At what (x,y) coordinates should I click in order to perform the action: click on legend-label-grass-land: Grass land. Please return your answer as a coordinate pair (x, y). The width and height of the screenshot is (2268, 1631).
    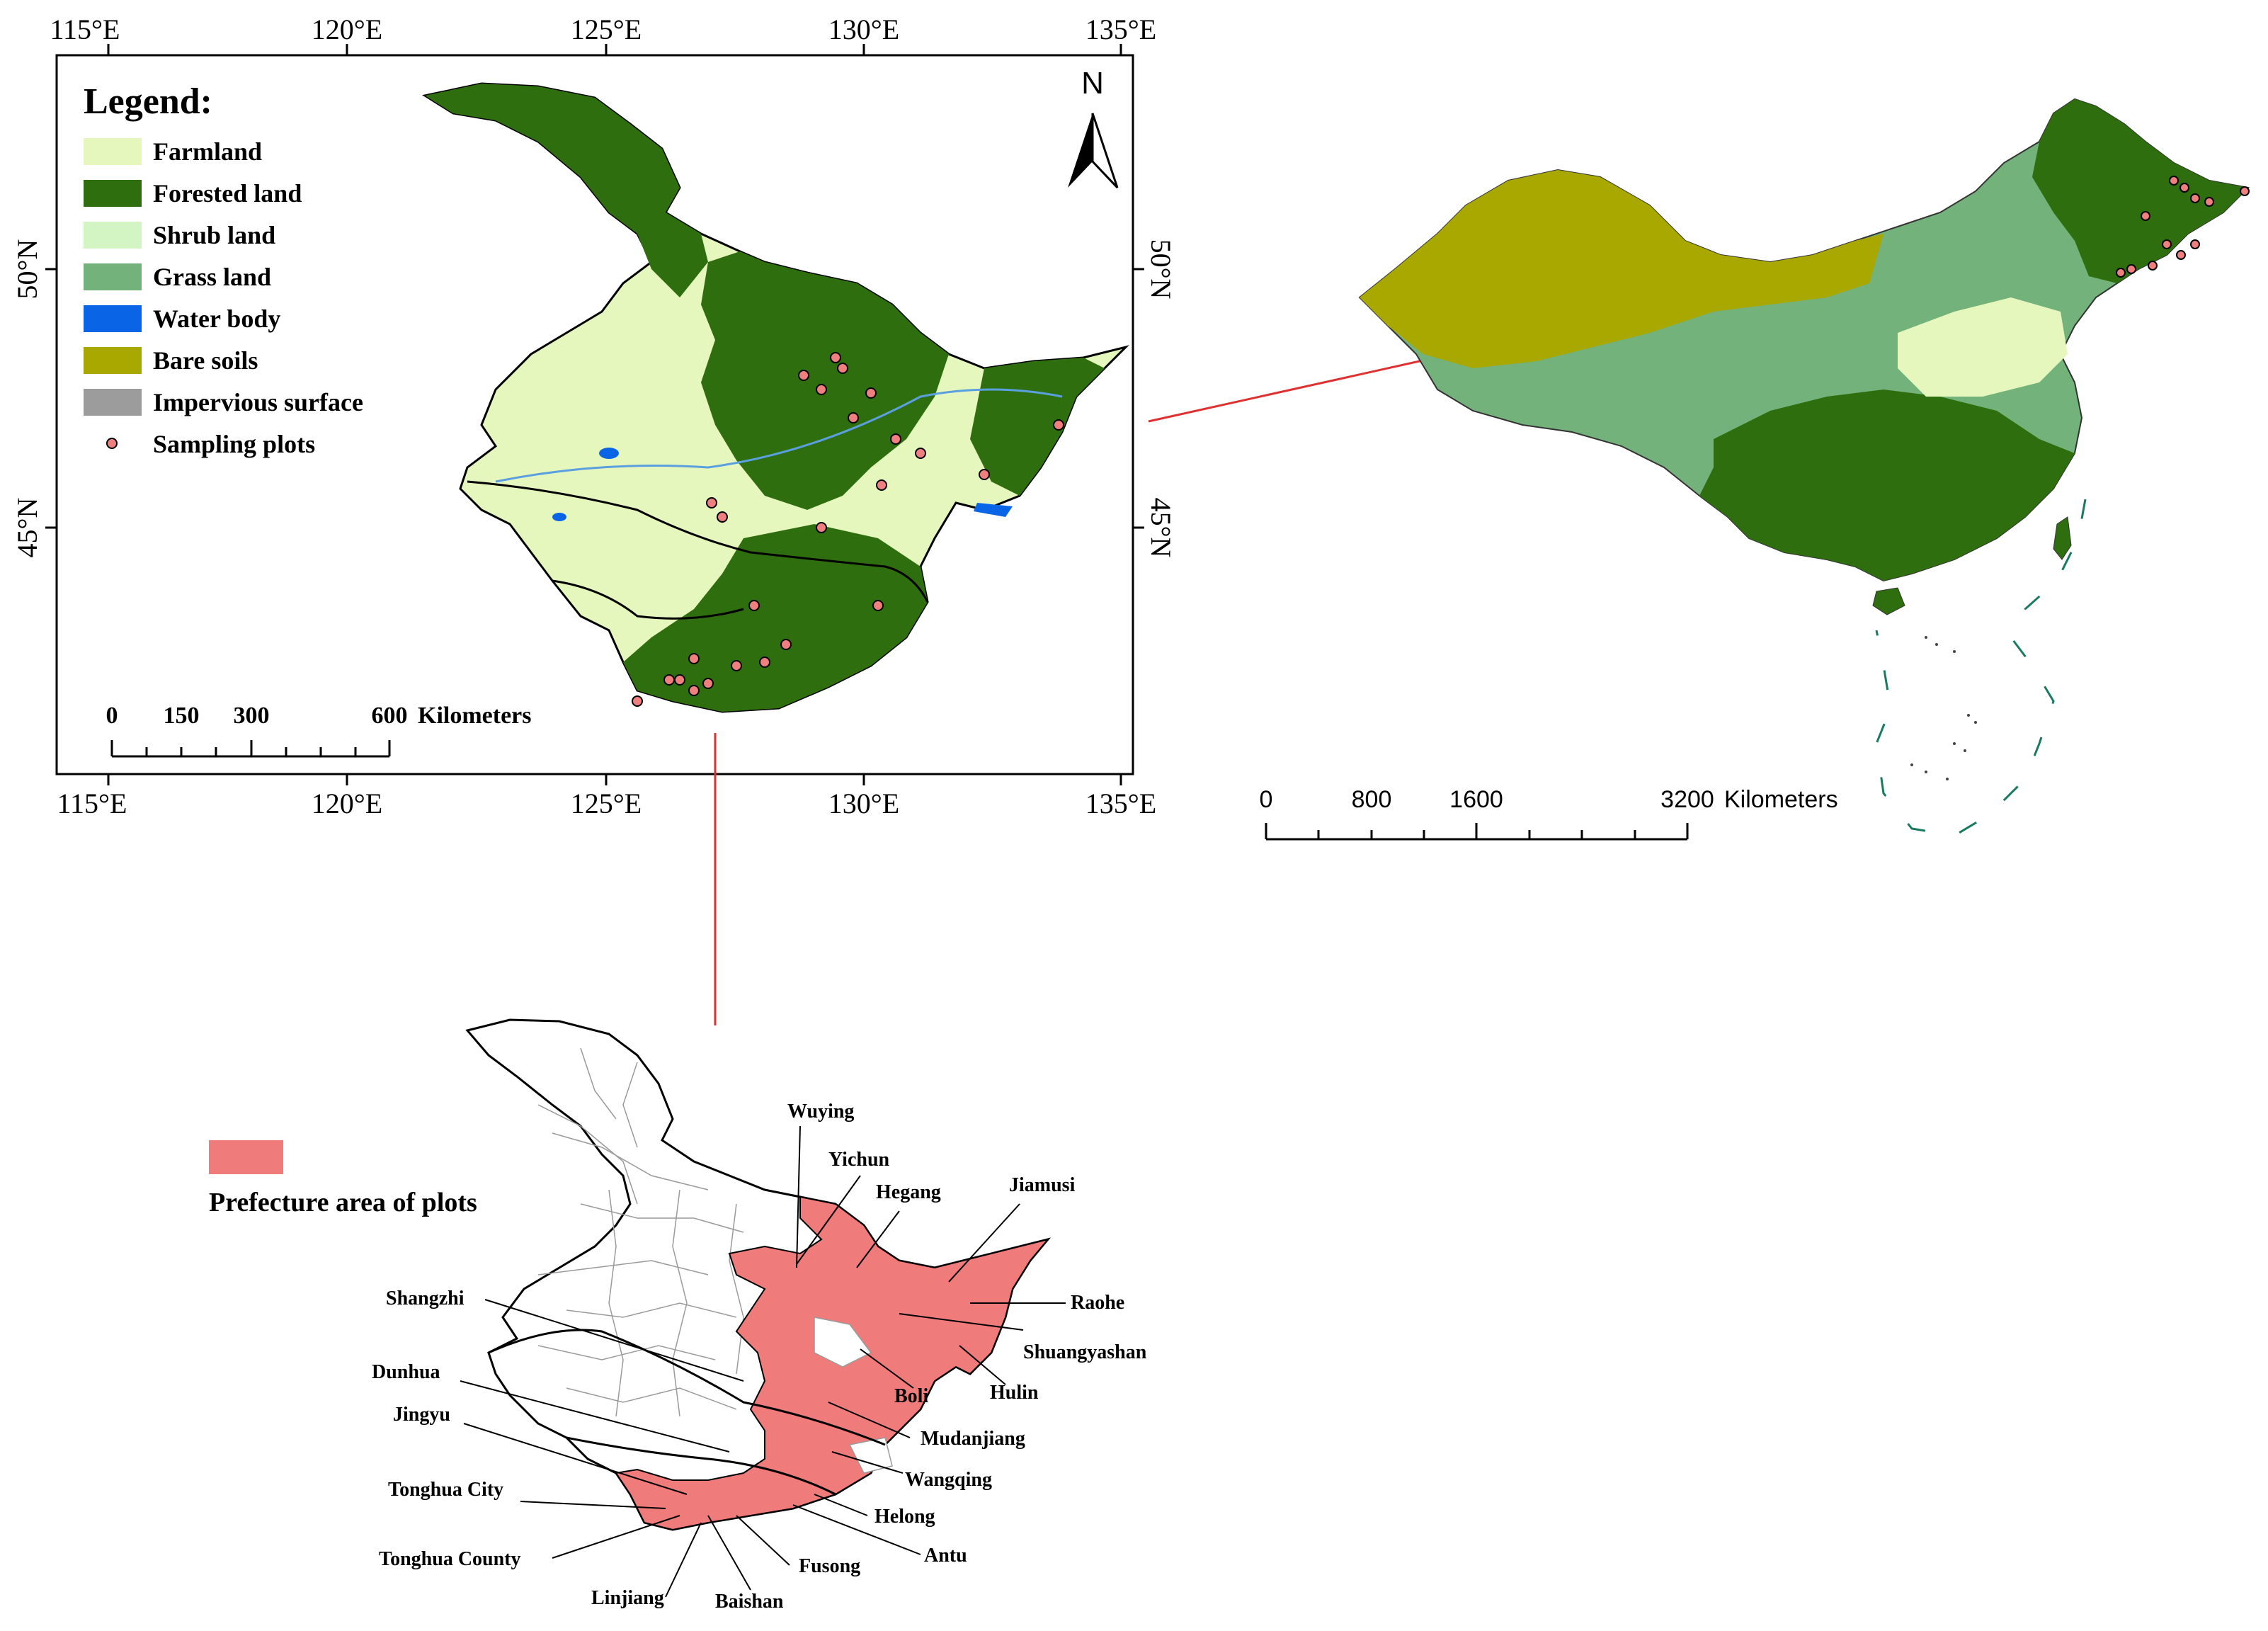
    Looking at the image, I should click on (212, 277).